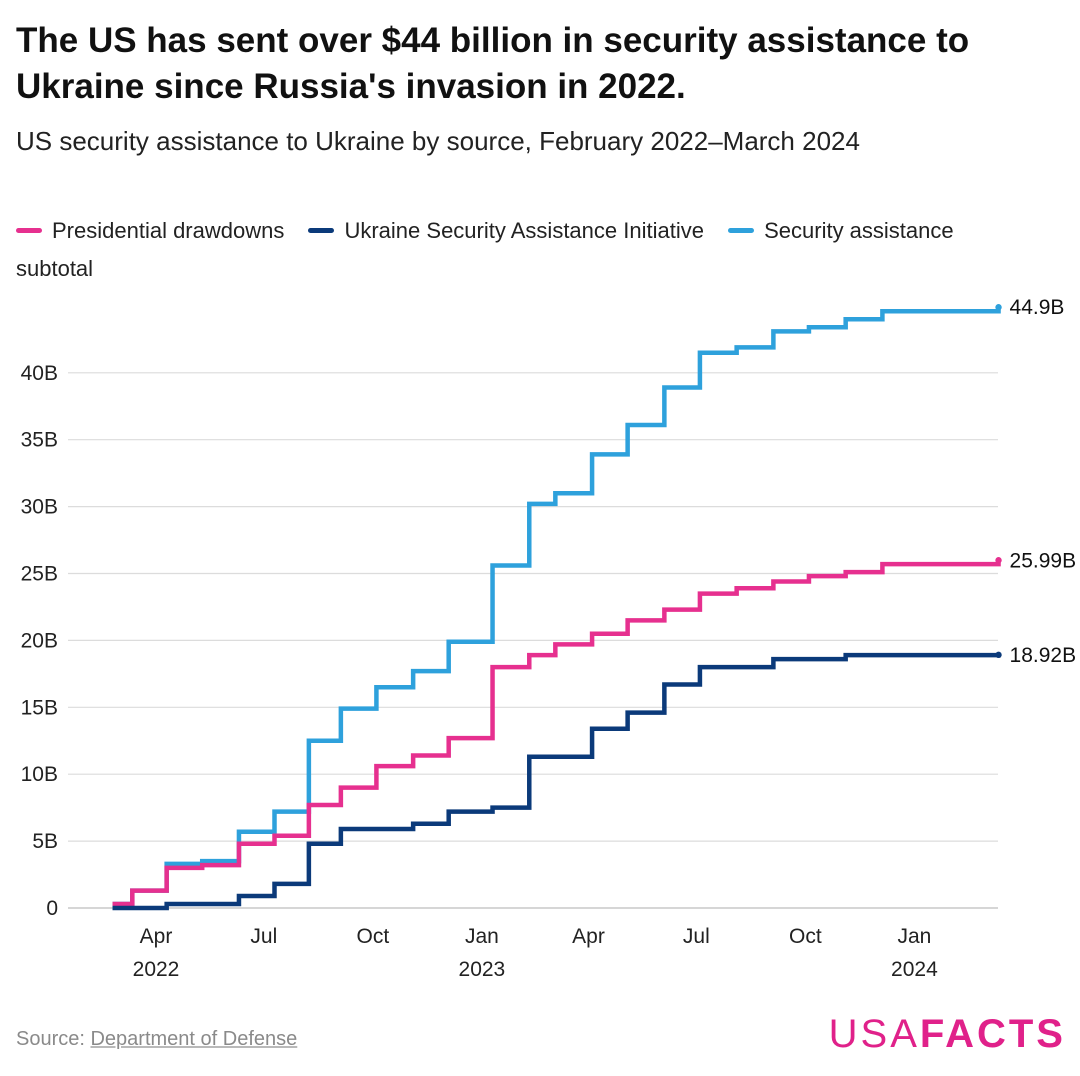 The image size is (1080, 1076). What do you see at coordinates (52, 908) in the screenshot?
I see `y-tick-label: 0` at bounding box center [52, 908].